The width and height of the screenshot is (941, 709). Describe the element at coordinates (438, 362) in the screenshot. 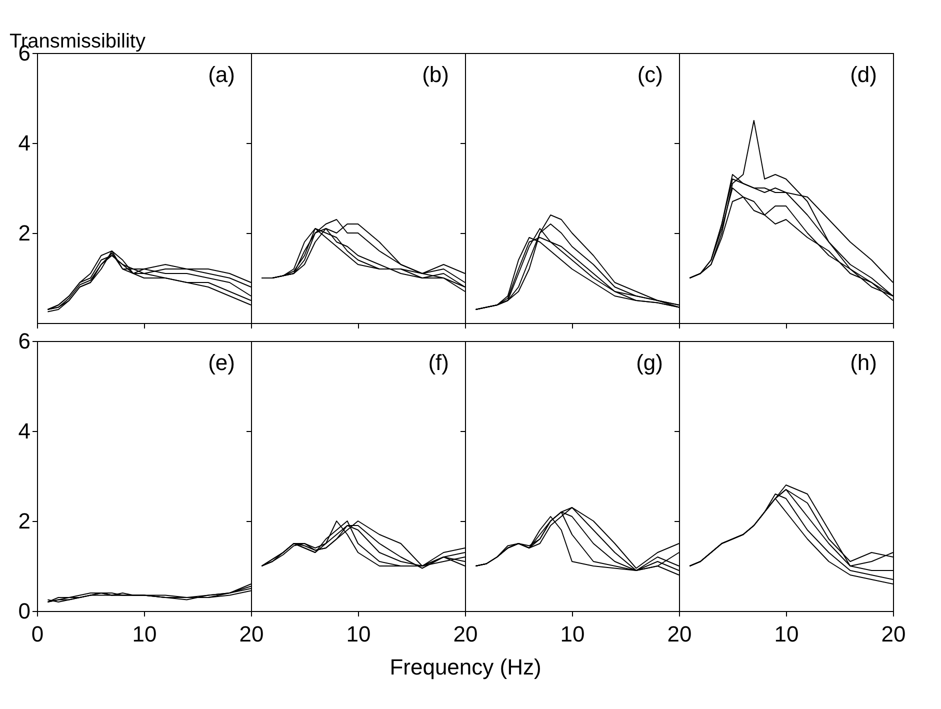

I see `chart-title: (f)` at that location.